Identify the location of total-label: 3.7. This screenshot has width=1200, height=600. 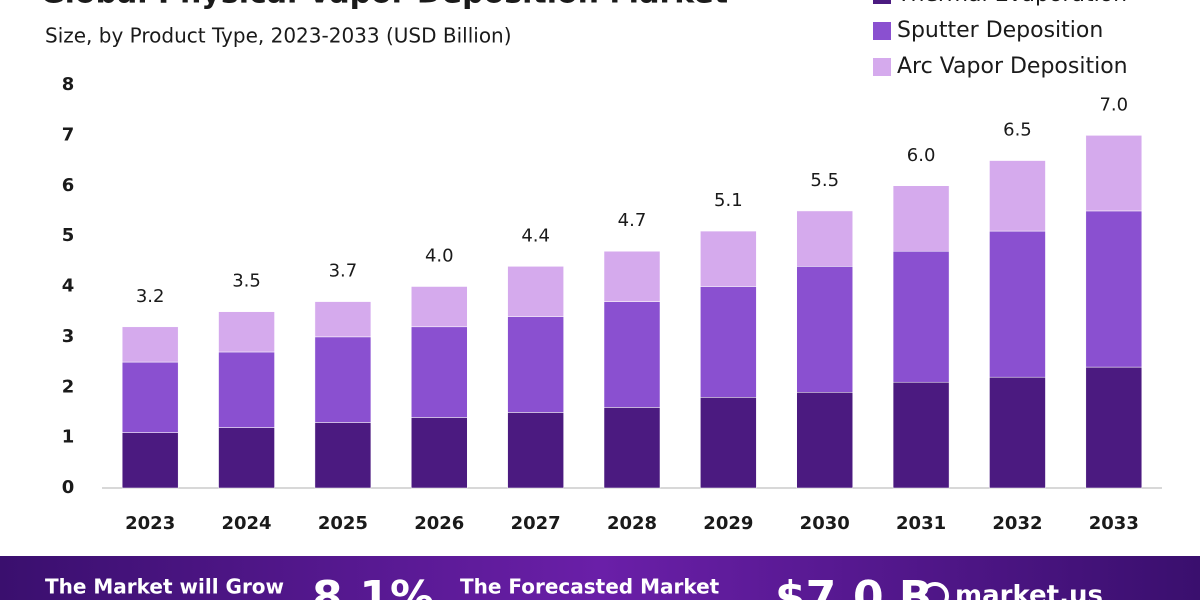
(343, 271).